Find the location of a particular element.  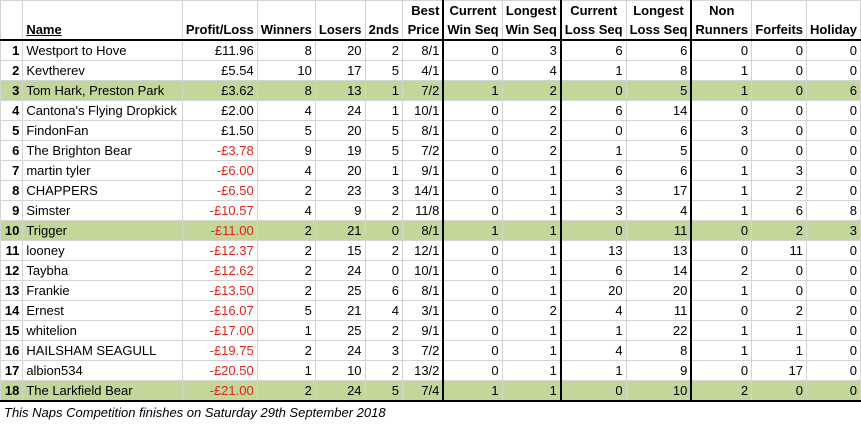

cell-profit-loss: -£6.50 is located at coordinates (219, 190).